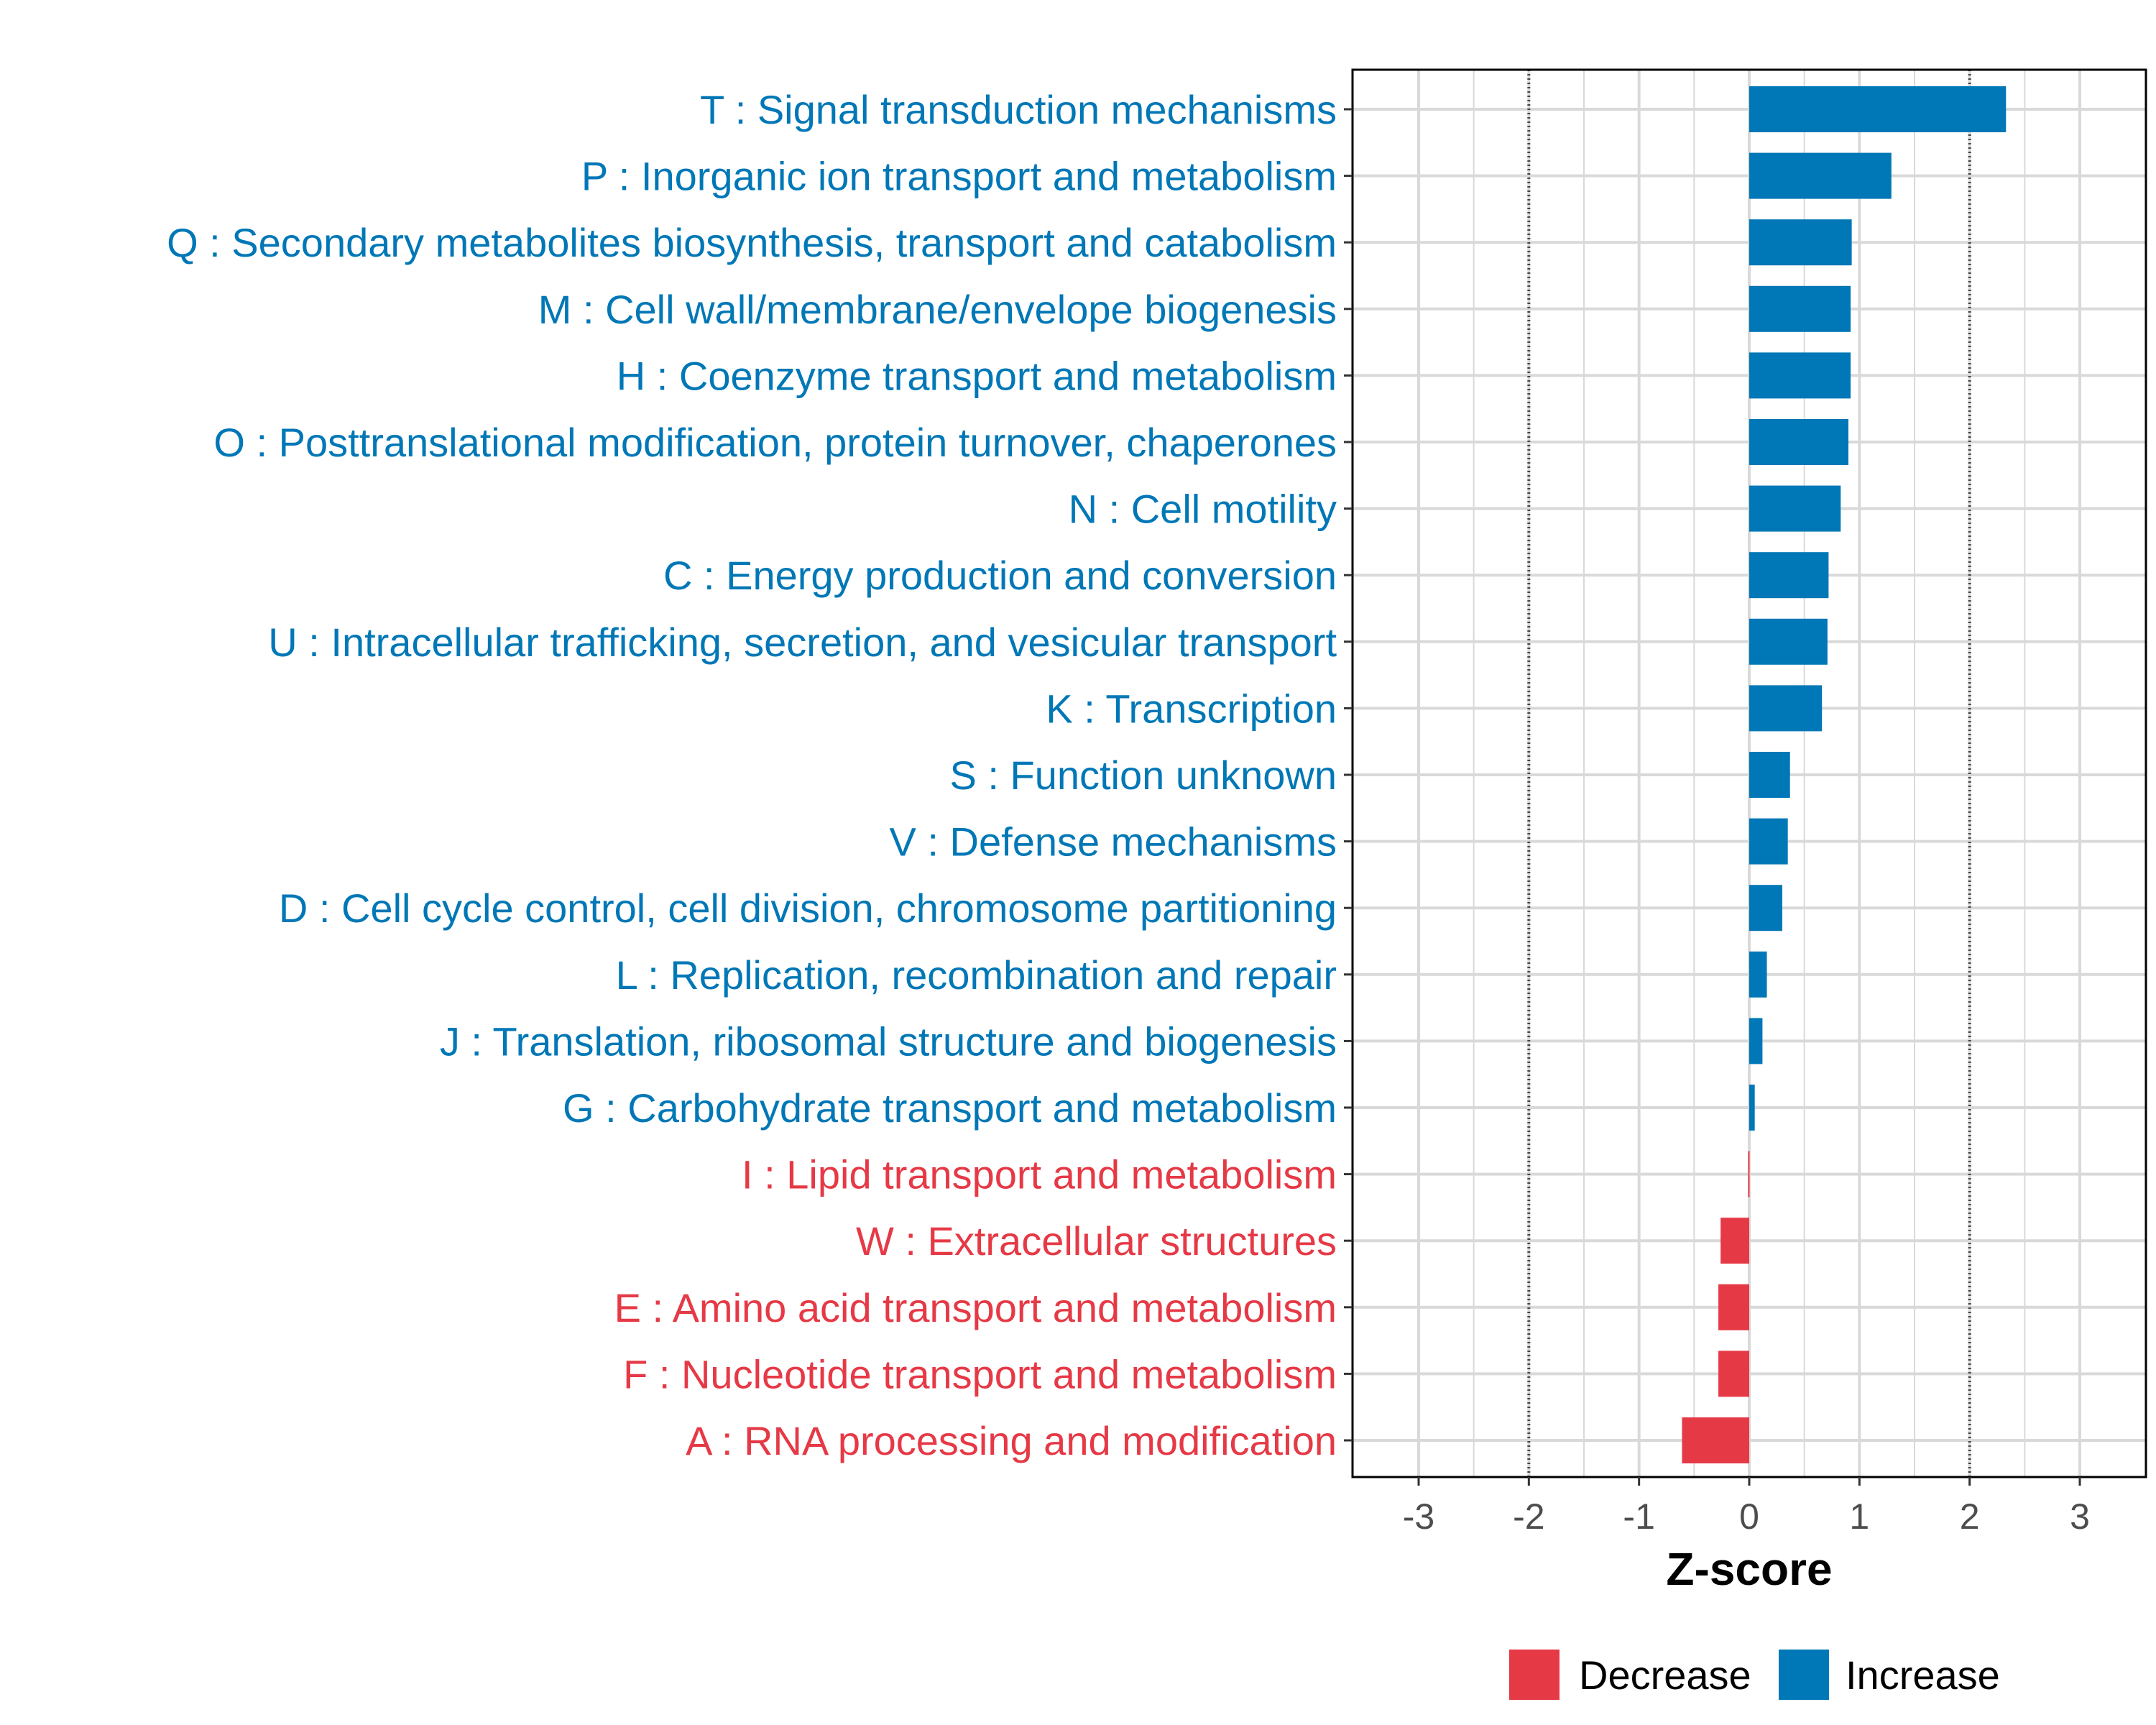 The height and width of the screenshot is (1725, 2156). What do you see at coordinates (1143, 775) in the screenshot?
I see `y-tick-label: S : Function unknown` at bounding box center [1143, 775].